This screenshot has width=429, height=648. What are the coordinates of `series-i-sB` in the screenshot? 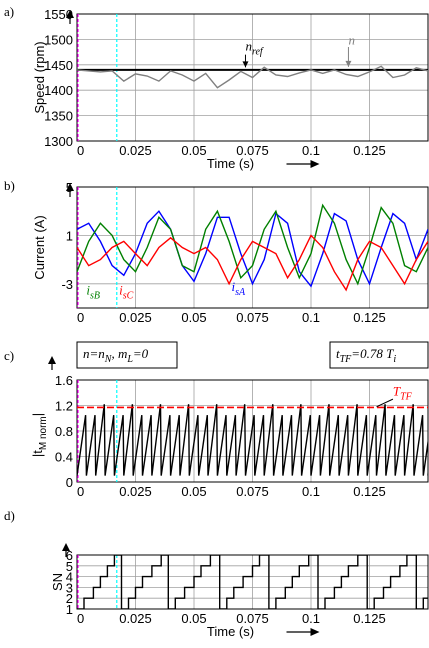 It's located at (252, 244).